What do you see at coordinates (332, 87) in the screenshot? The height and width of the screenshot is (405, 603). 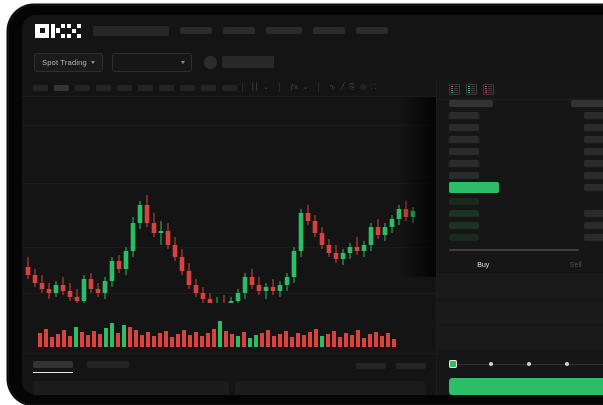 I see `line-tool-icon: ∿` at bounding box center [332, 87].